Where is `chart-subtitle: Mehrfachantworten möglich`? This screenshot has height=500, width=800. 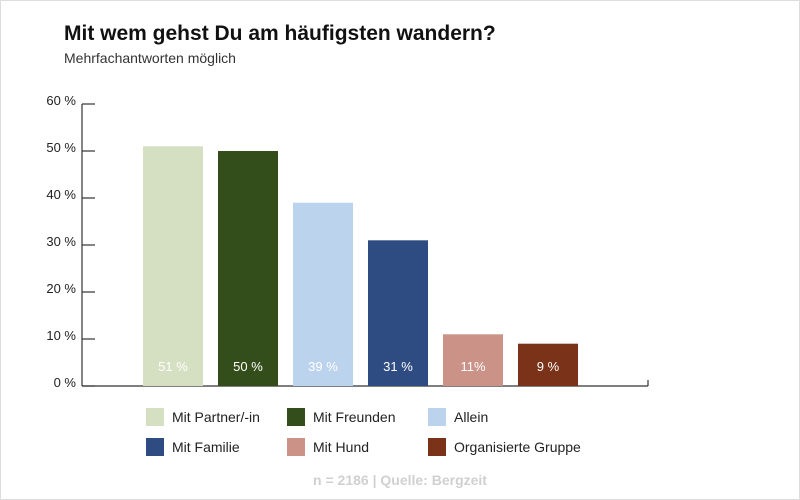
chart-subtitle: Mehrfachantworten möglich is located at coordinates (150, 58).